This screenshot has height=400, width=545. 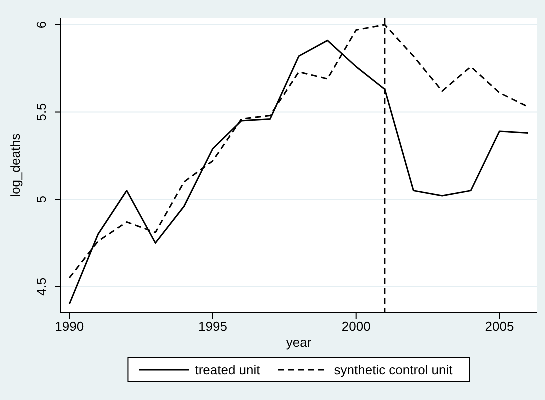 I want to click on x-axis-title: year, so click(x=299, y=342).